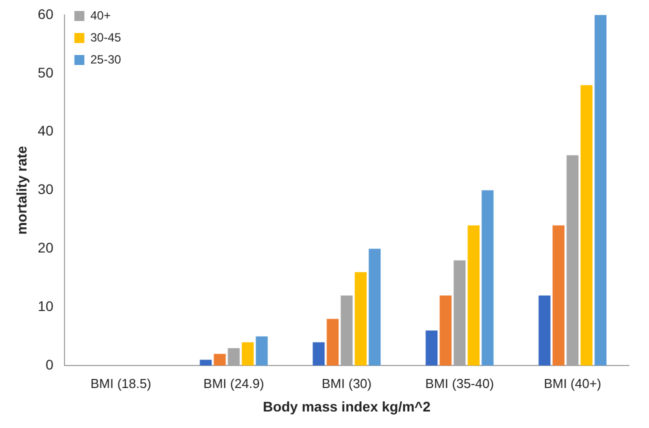 Image resolution: width=649 pixels, height=428 pixels. Describe the element at coordinates (46, 72) in the screenshot. I see `y-tick-label: 50` at that location.